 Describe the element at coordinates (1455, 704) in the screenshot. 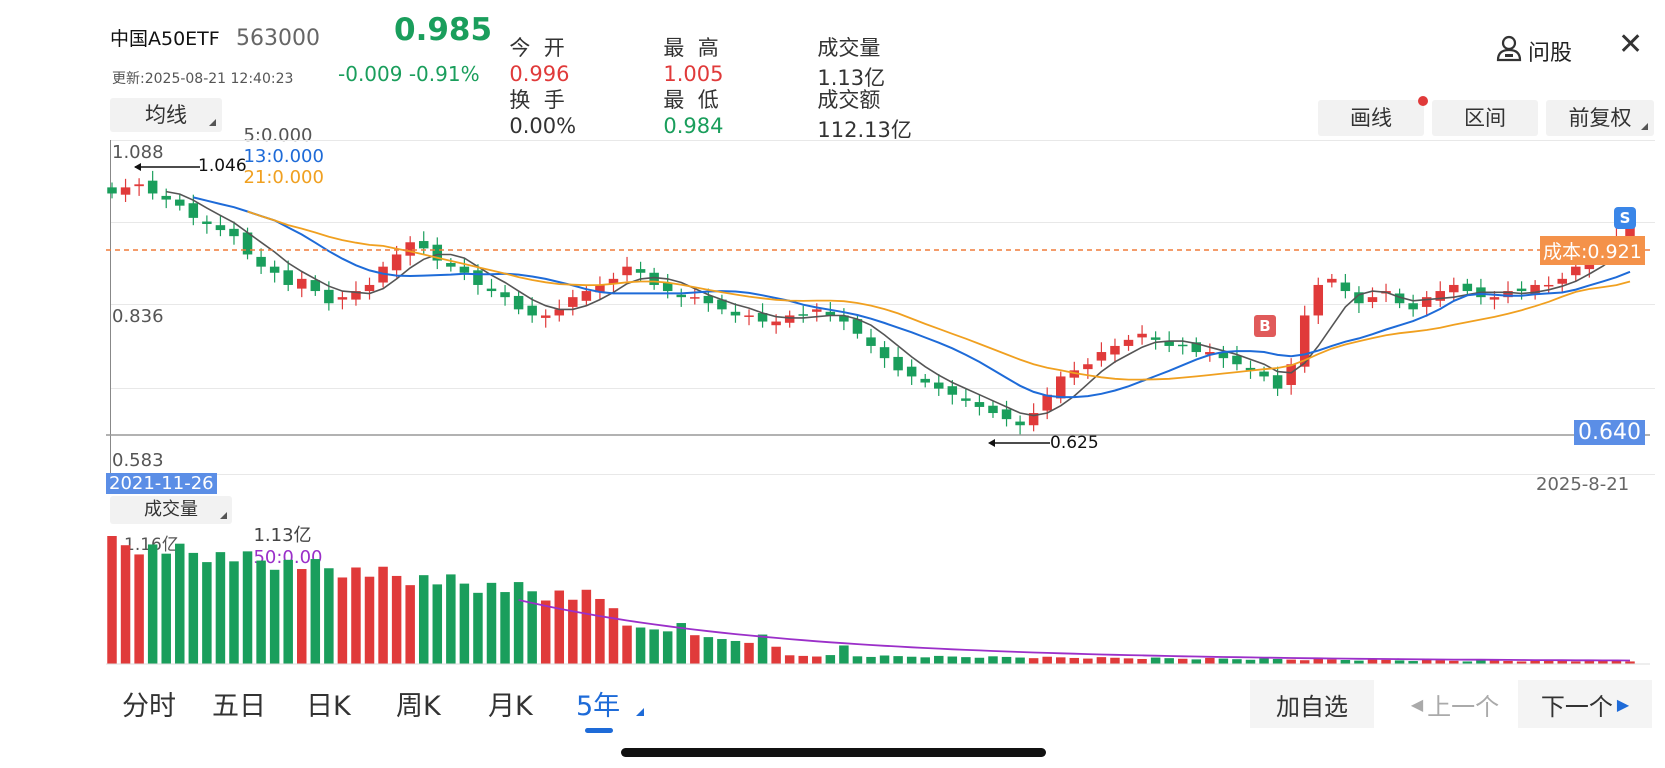

I see `prev-button: ◀ 上一个` at that location.